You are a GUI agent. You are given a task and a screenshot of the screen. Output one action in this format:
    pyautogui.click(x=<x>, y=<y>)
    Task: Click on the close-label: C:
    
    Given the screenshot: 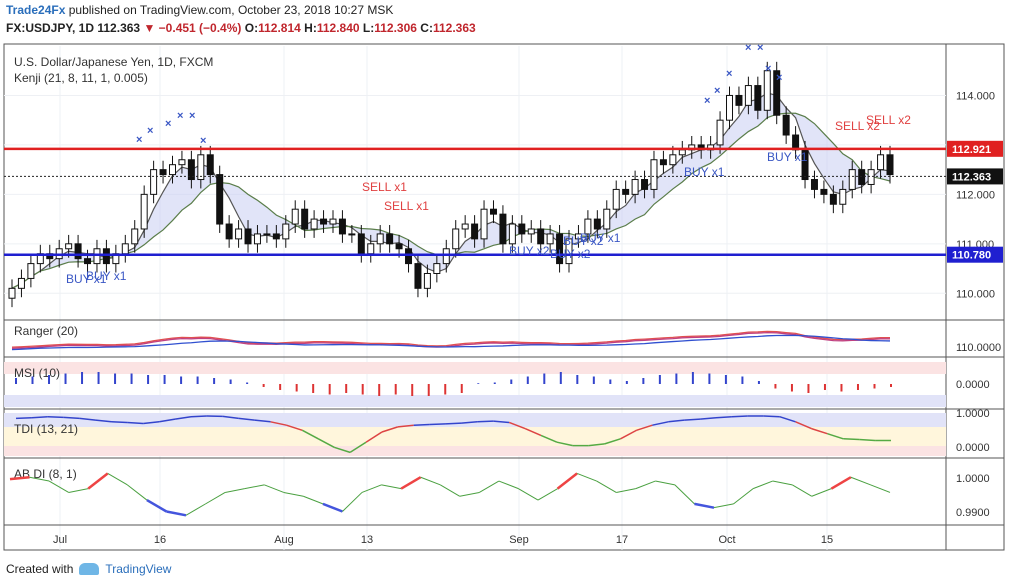 What is the action you would take?
    pyautogui.click(x=426, y=28)
    